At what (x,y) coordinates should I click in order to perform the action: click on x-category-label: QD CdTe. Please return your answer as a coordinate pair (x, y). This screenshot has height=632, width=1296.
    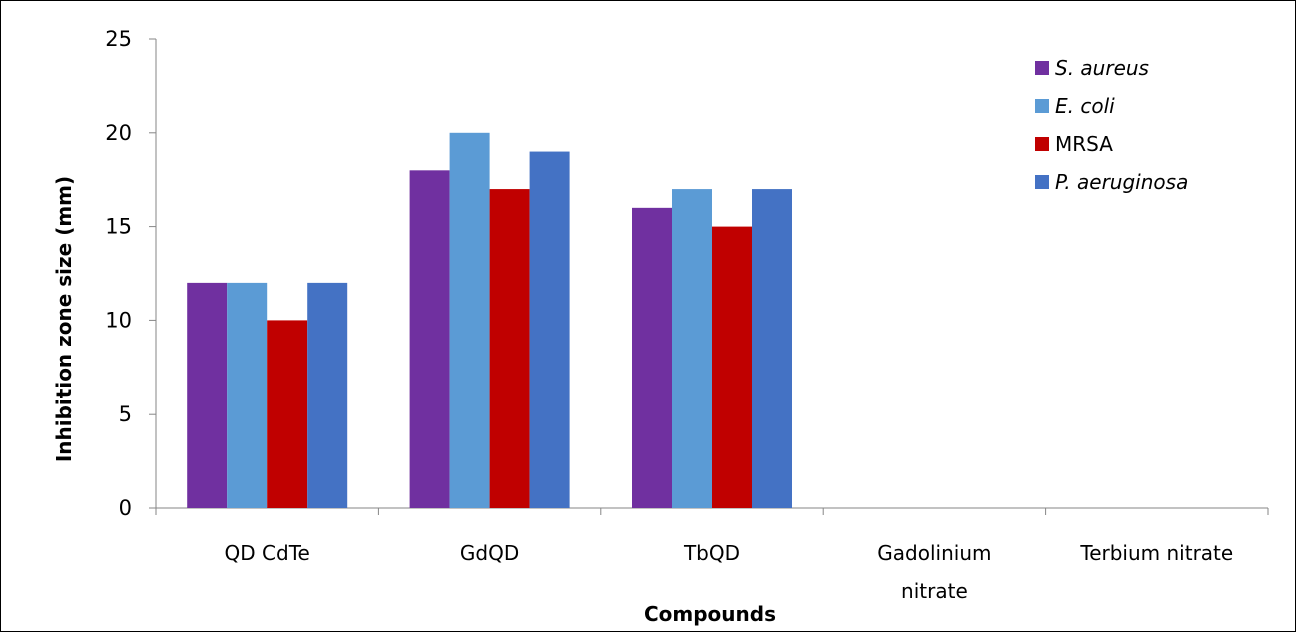
    Looking at the image, I should click on (267, 553).